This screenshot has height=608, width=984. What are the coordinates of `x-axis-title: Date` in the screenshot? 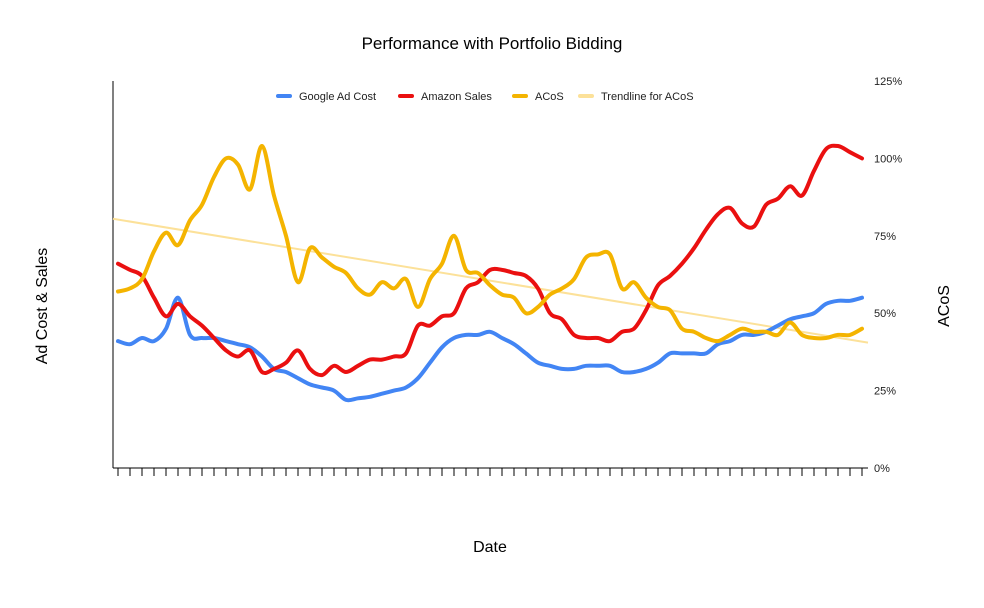 It's located at (490, 547).